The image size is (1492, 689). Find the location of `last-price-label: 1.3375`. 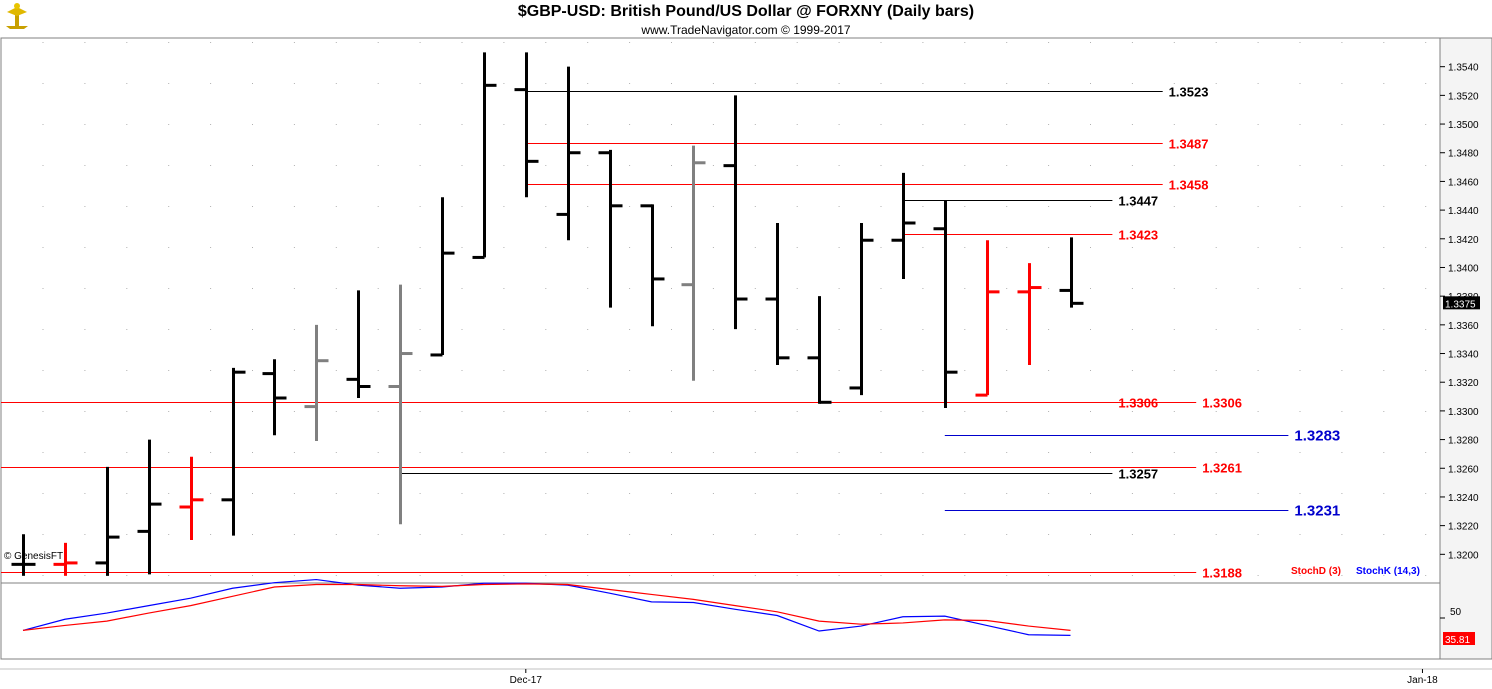

last-price-label: 1.3375 is located at coordinates (1460, 304).